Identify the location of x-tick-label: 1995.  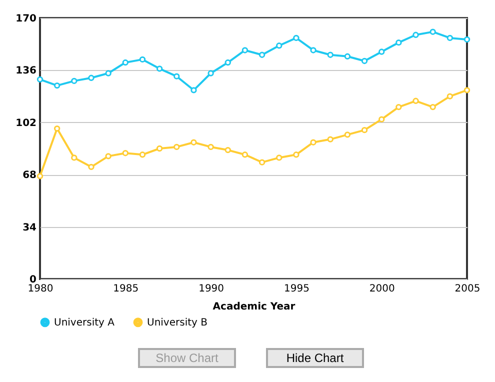
(297, 289).